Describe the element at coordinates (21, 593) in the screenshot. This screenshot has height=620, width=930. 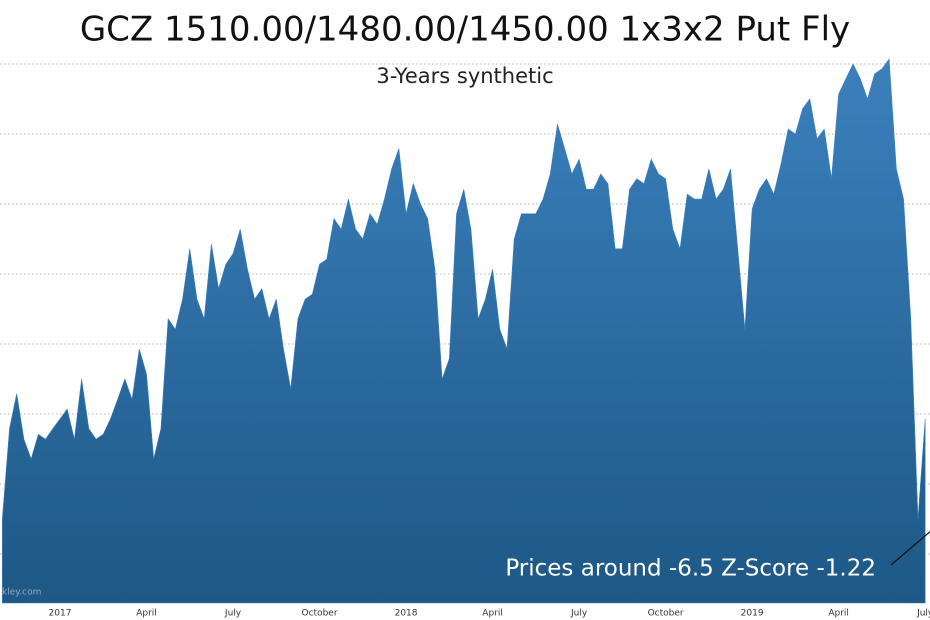
I see `watermark: kley.com` at that location.